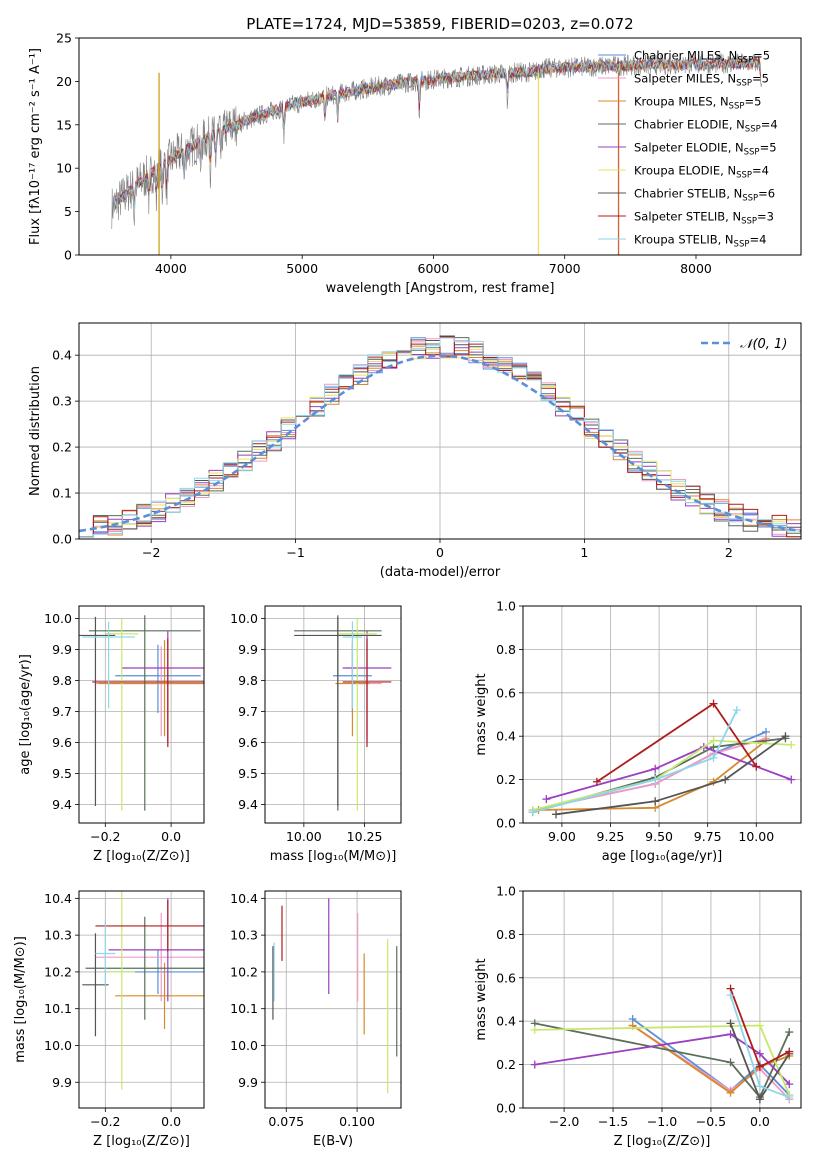 Image resolution: width=819 pixels, height=1174 pixels. I want to click on weight-vs-age-axes-xtick-label: 9.00, so click(562, 836).